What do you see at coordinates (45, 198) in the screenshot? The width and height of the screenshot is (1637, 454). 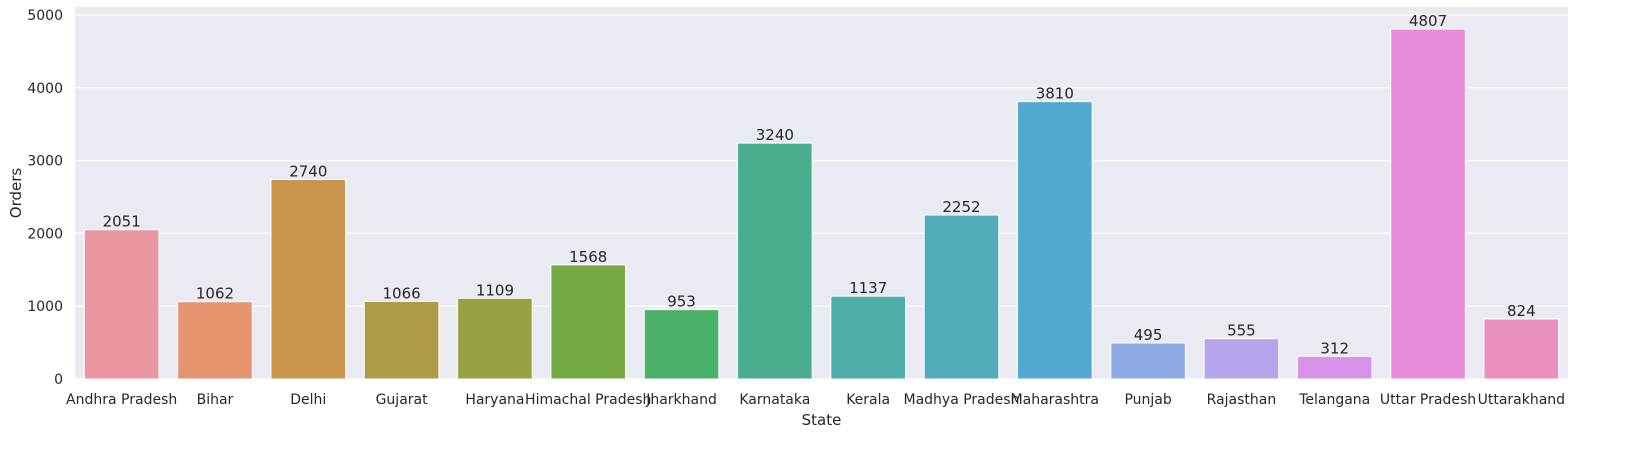 I see `y-tick-labels: 0 1000 2000 3000 4000 5000` at bounding box center [45, 198].